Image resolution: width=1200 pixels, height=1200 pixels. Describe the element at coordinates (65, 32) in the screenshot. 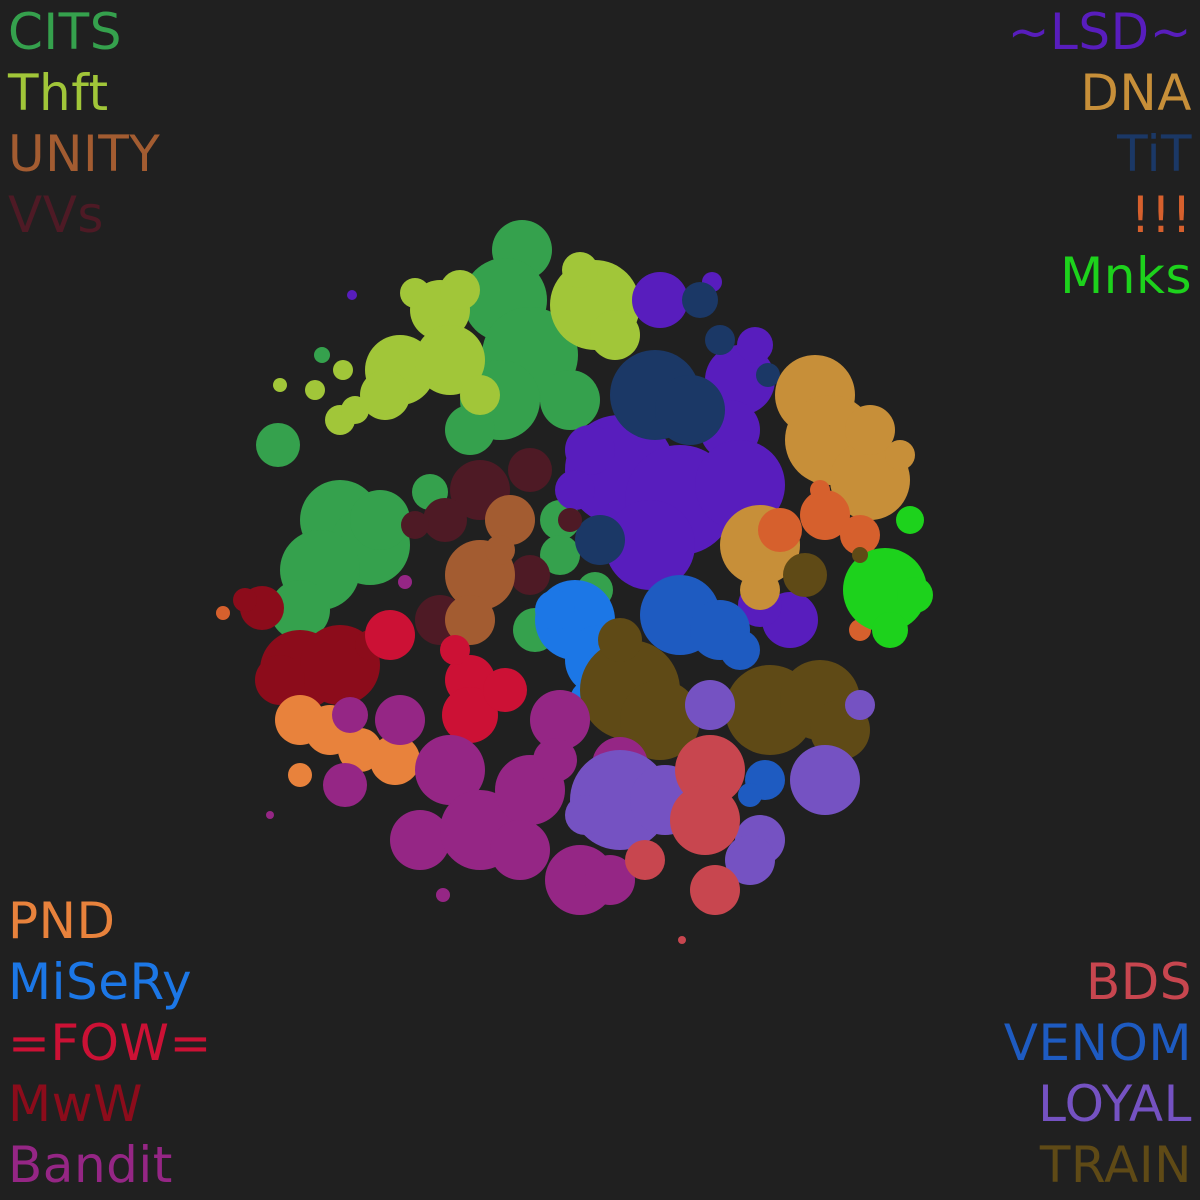

I see `legend-tag-cits: CITS` at that location.